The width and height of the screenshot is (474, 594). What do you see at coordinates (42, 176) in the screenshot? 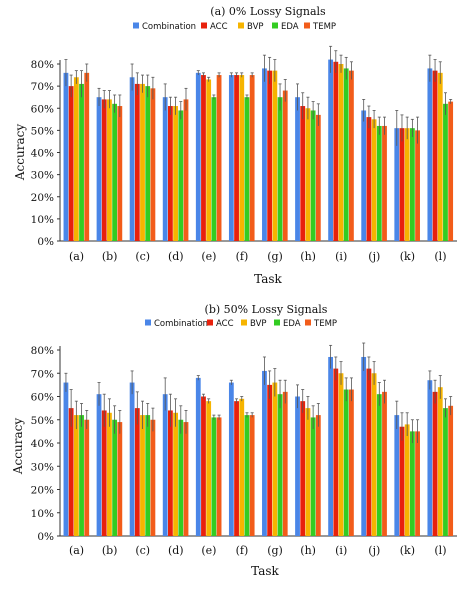
I see `y-tick-label: 30%` at bounding box center [42, 176].